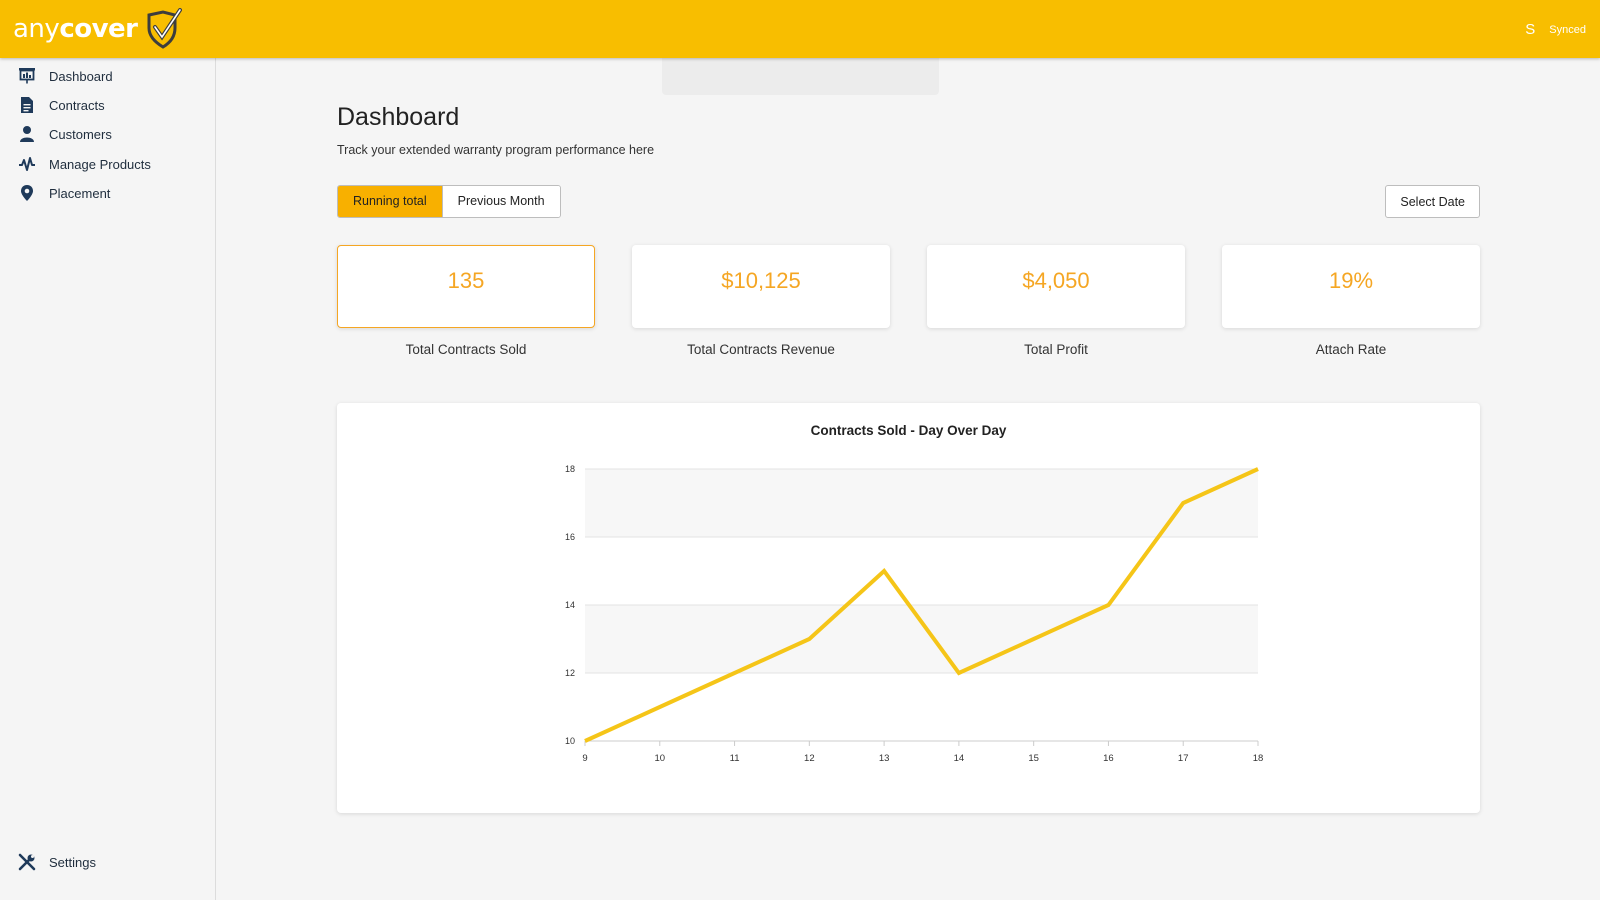 Image resolution: width=1600 pixels, height=900 pixels. I want to click on anycover-logo: anycover, so click(97, 29).